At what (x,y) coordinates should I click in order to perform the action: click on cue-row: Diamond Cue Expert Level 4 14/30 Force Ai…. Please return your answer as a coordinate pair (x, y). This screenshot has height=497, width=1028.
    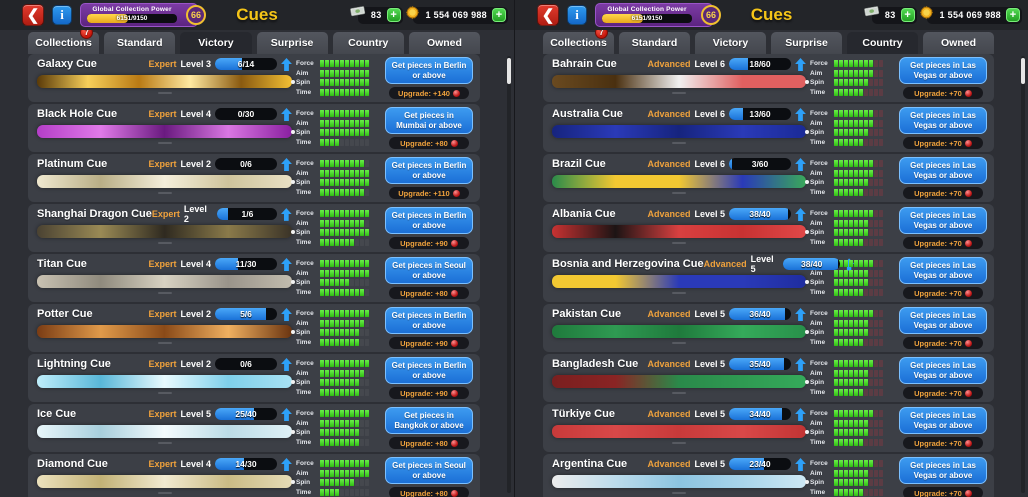
    Looking at the image, I should click on (254, 475).